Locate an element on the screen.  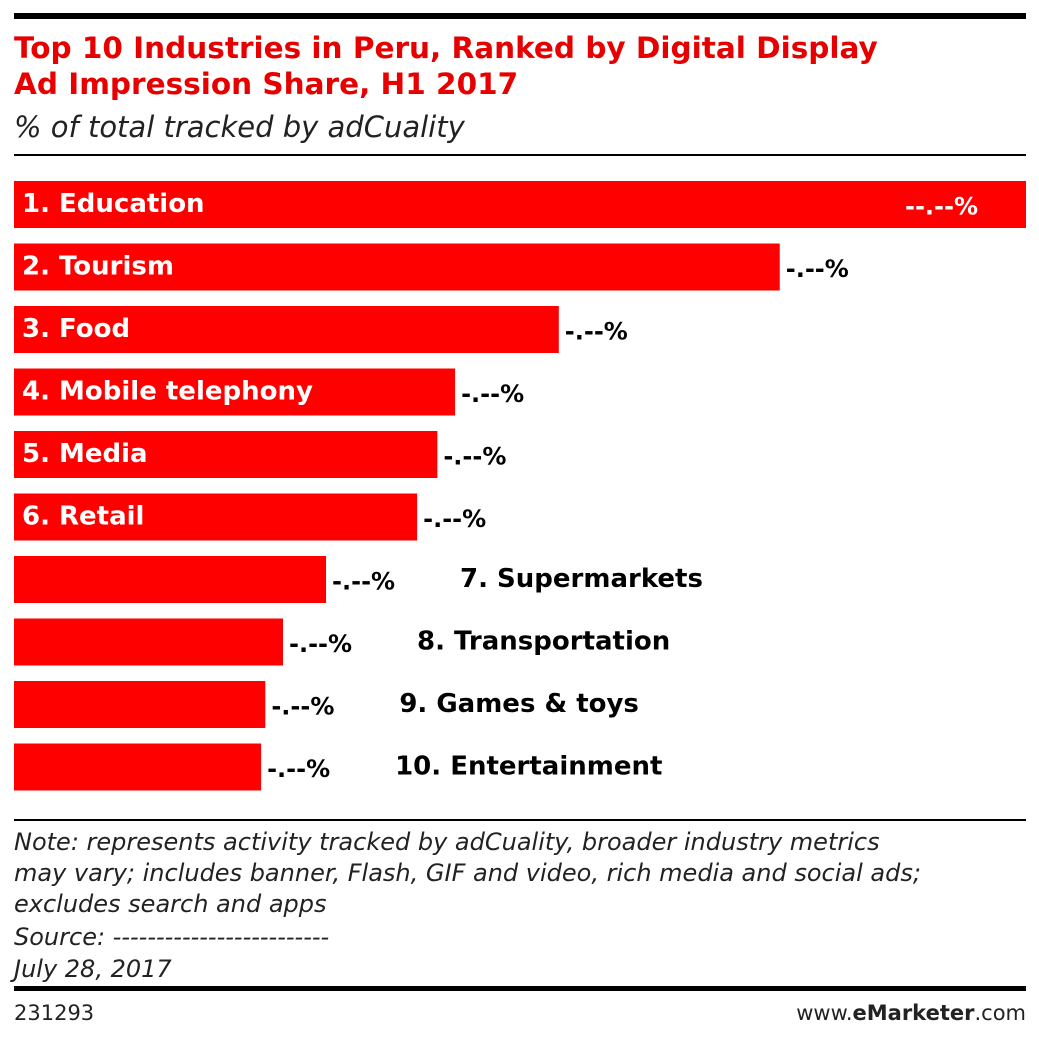
category-label: 2. Tourism is located at coordinates (98, 267).